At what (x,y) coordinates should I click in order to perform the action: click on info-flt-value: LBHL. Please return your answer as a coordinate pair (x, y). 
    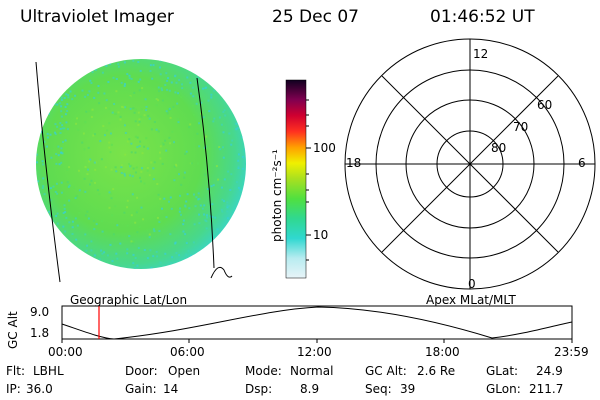
    Looking at the image, I should click on (48, 371).